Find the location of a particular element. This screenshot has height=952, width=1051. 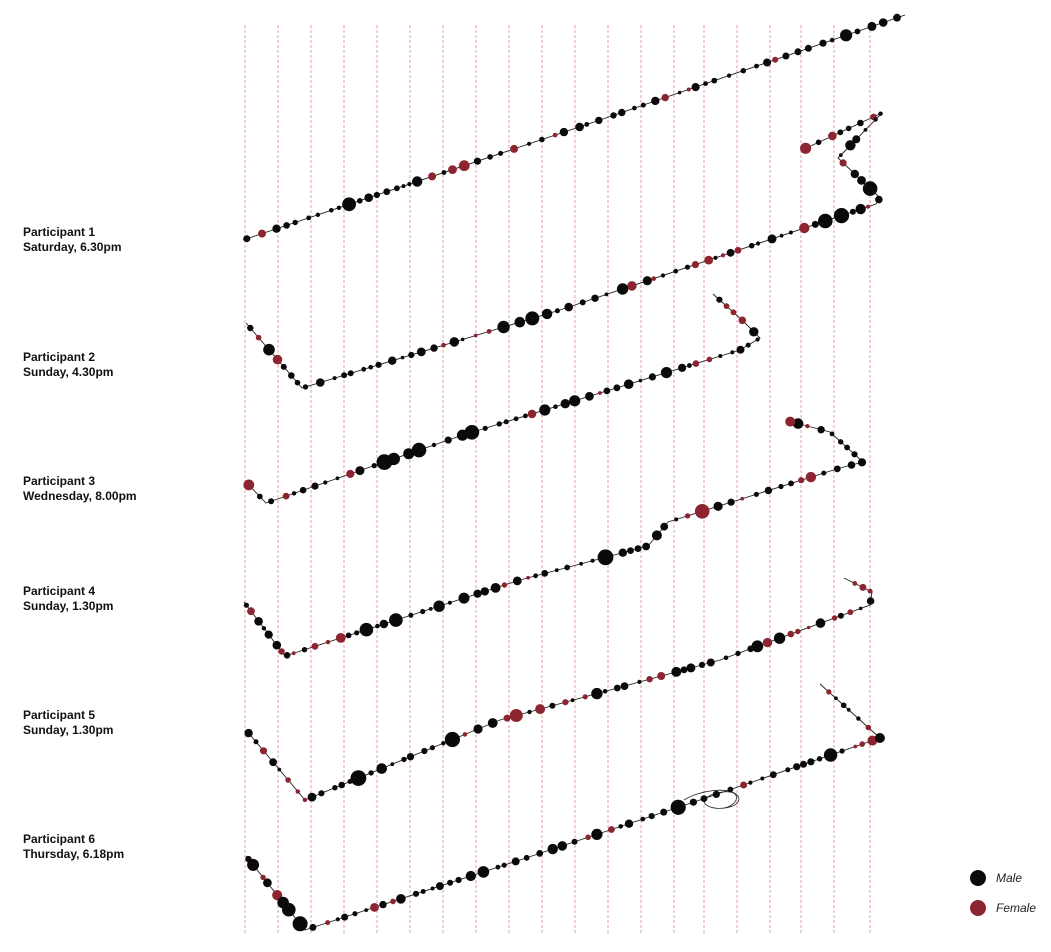

participant-label-6: Participant 6 Thursday, 6.18pm is located at coordinates (73, 847).